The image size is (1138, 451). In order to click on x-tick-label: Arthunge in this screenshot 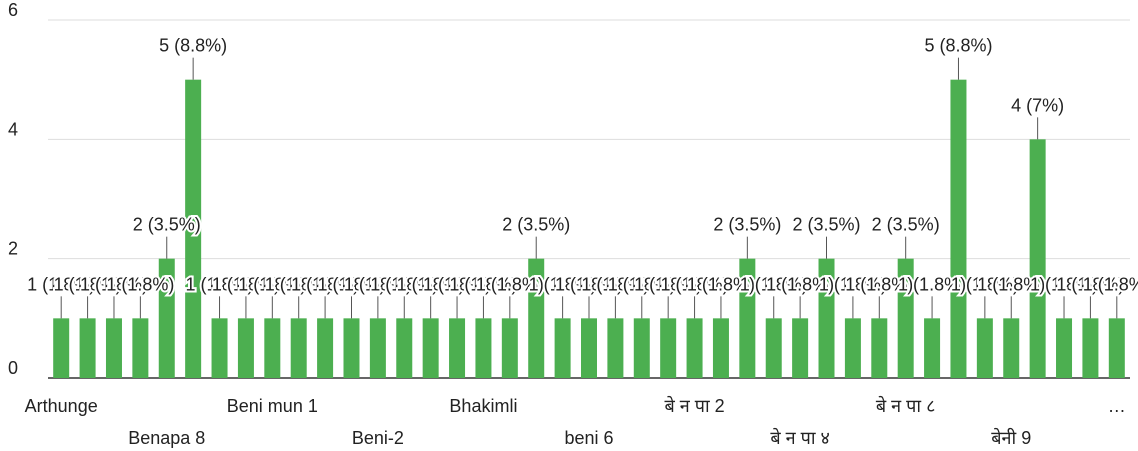, I will do `click(61, 406)`.